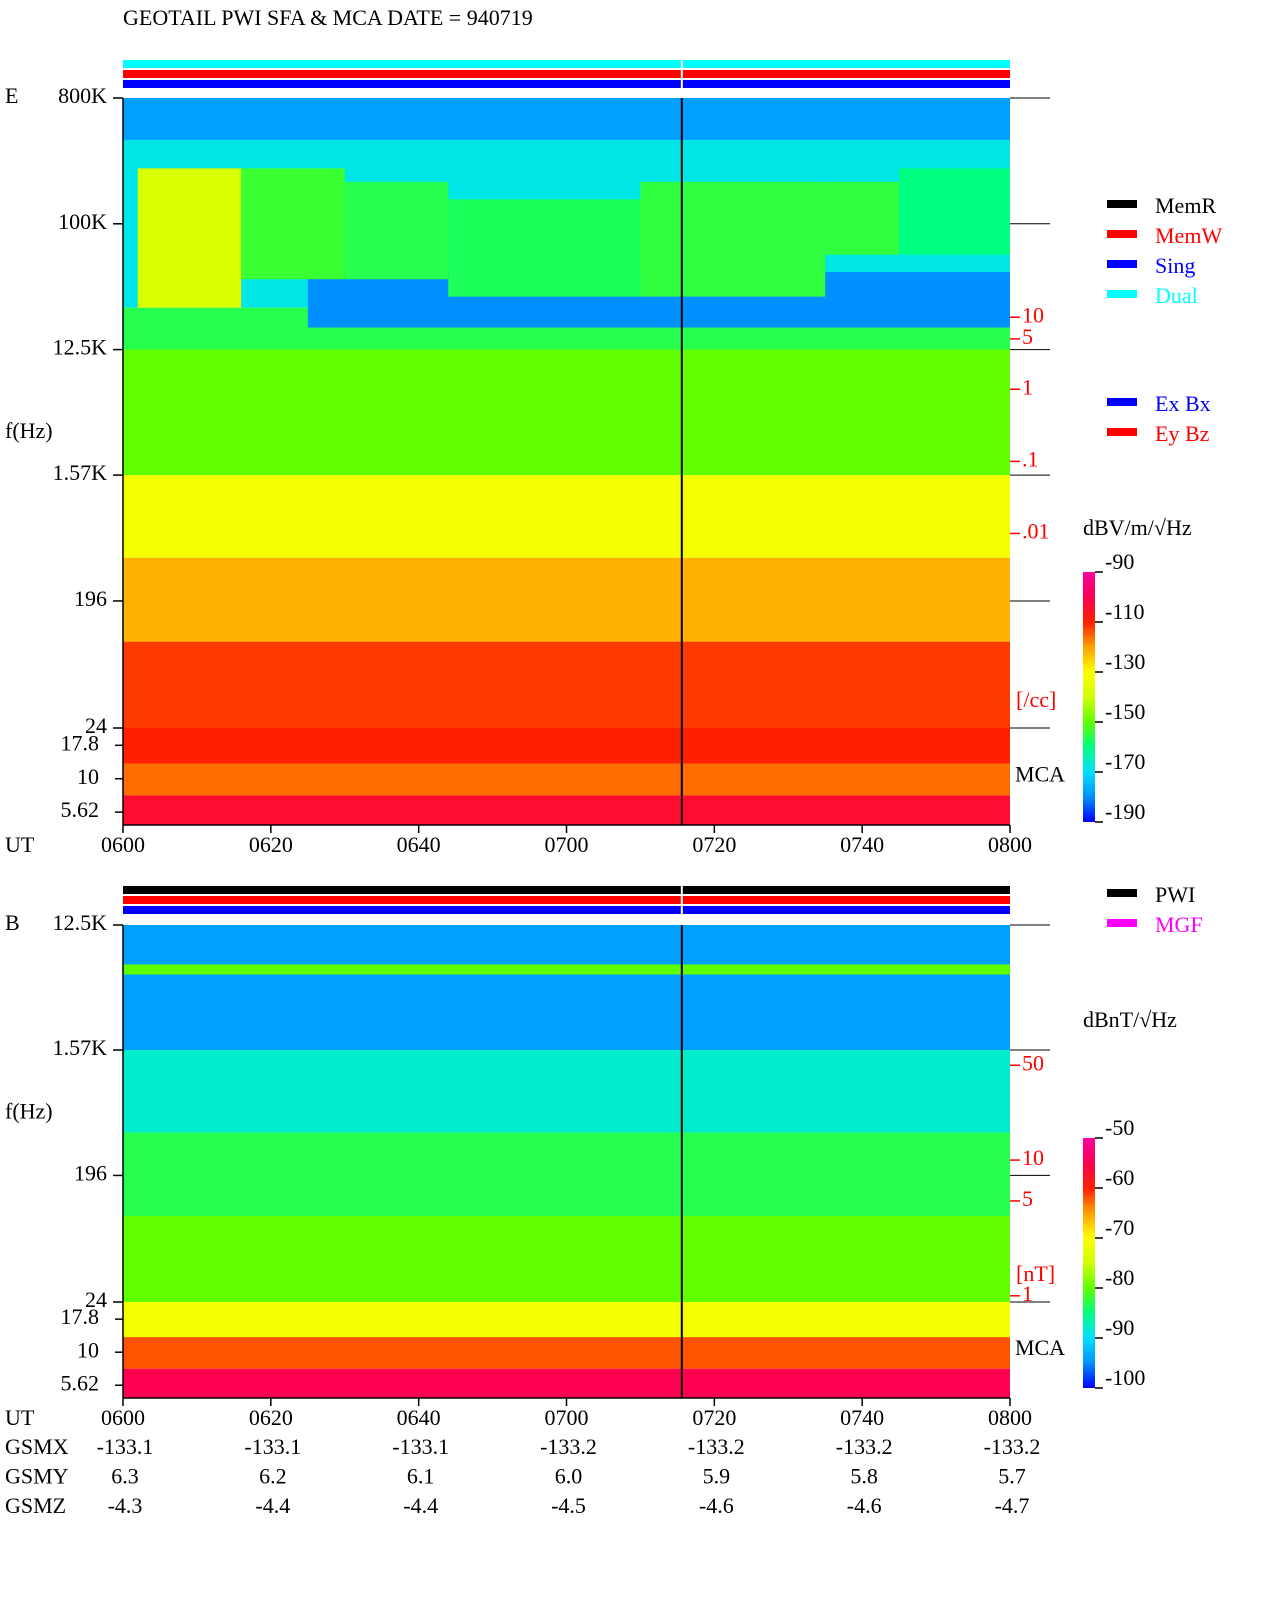  I want to click on chart-title: GEOTAIL PWI SFA & MCA DATE = 940719, so click(328, 17).